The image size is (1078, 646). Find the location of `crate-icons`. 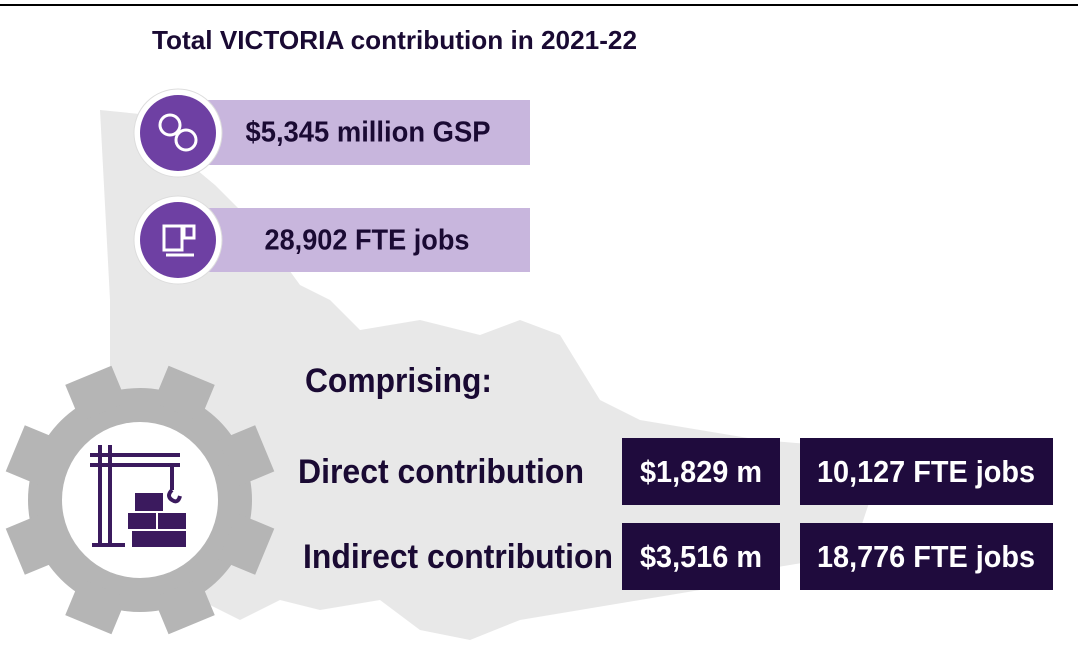

crate-icons is located at coordinates (157, 520).